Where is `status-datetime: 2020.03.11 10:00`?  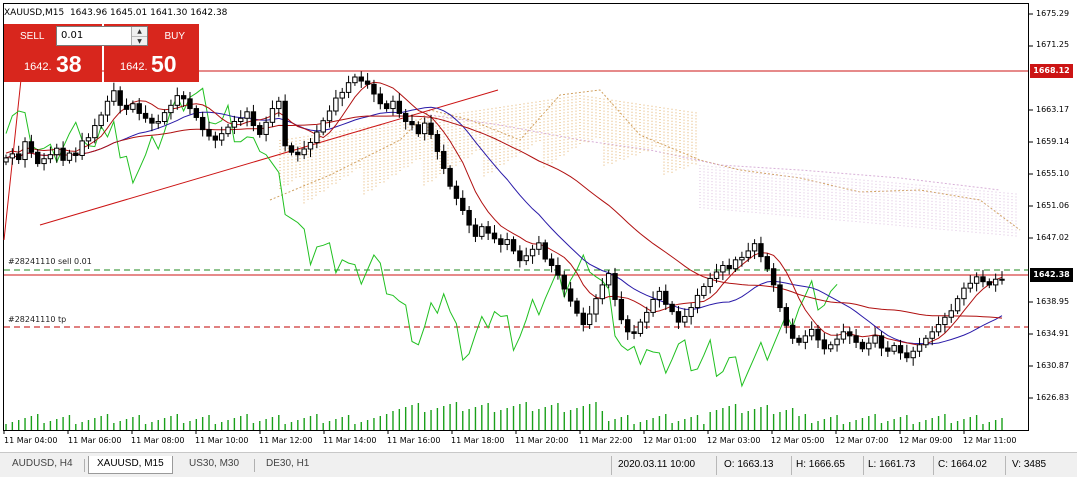
status-datetime: 2020.03.11 10:00 is located at coordinates (657, 464).